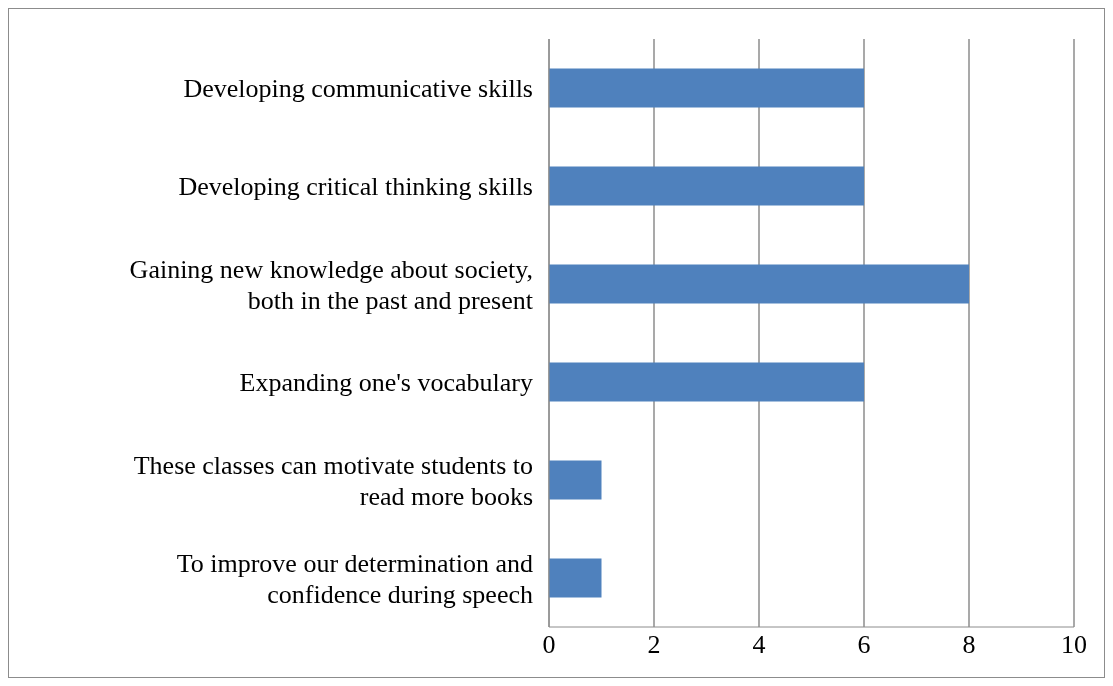 The width and height of the screenshot is (1113, 686). What do you see at coordinates (759, 645) in the screenshot?
I see `x-tick-label: 4` at bounding box center [759, 645].